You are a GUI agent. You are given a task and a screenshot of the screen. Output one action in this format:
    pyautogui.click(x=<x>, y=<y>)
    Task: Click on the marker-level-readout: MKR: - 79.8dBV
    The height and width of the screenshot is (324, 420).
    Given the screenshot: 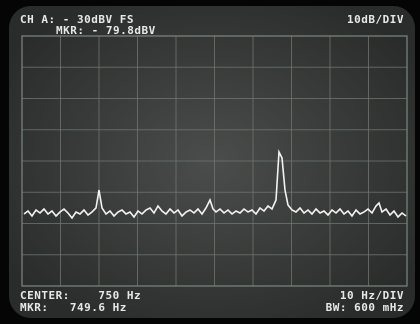 What is the action you would take?
    pyautogui.click(x=106, y=30)
    